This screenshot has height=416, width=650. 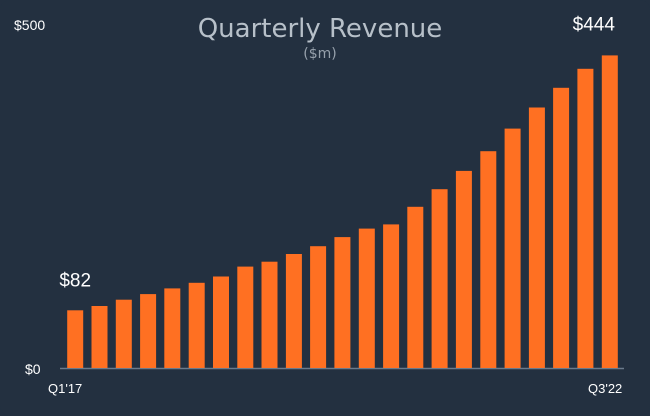 What do you see at coordinates (29, 25) in the screenshot?
I see `y-tick-label-max: $500` at bounding box center [29, 25].